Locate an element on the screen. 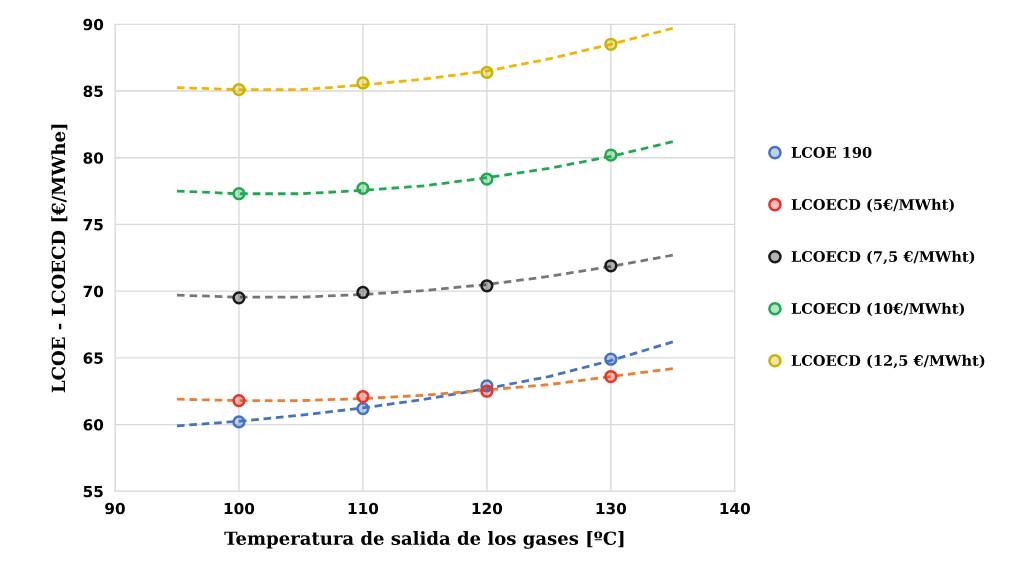 This screenshot has width=1022, height=578. line-series is located at coordinates (425, 384).